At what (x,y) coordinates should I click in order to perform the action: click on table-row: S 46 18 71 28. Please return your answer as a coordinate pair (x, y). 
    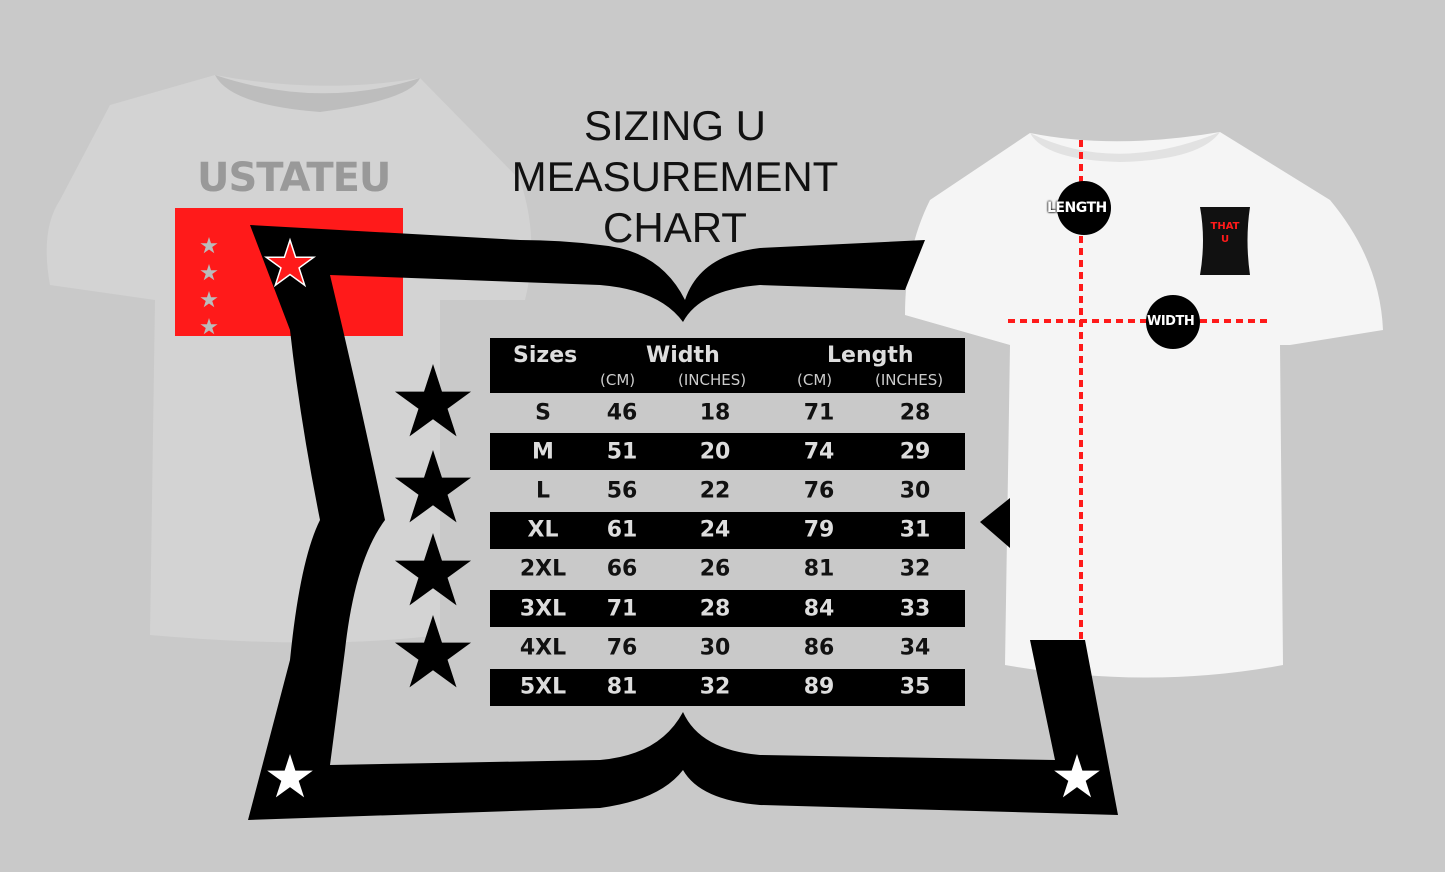
    Looking at the image, I should click on (727, 412).